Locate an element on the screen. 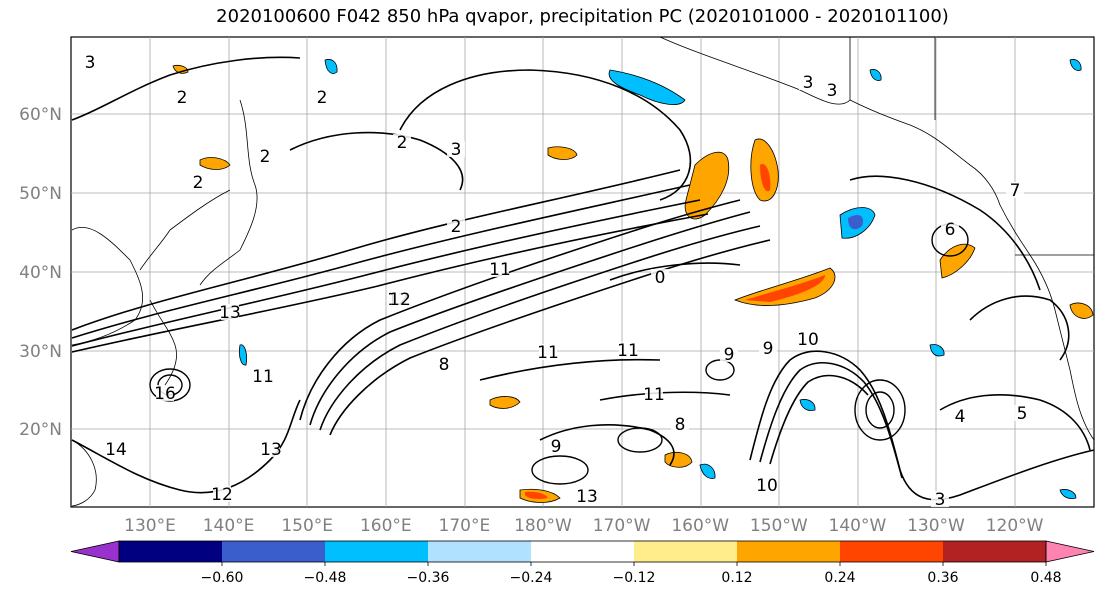 Image resolution: width=1105 pixels, height=601 pixels. colorbar-tick-label: 0.12 is located at coordinates (736, 578).